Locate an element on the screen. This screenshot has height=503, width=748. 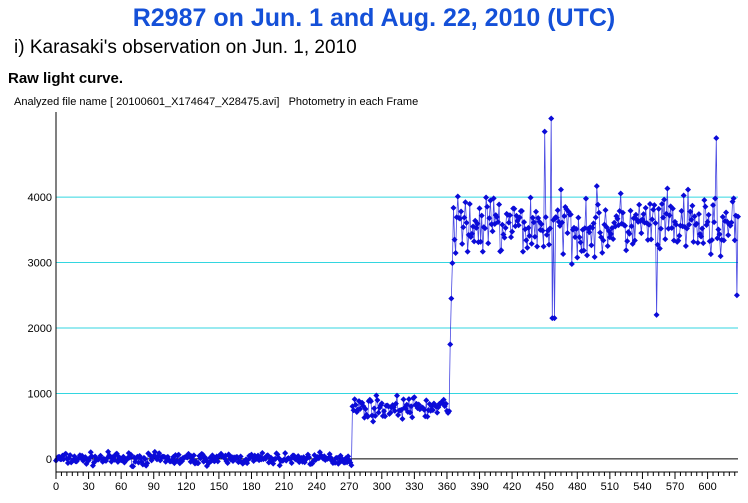
x-tick-label: 300 is located at coordinates (382, 487).